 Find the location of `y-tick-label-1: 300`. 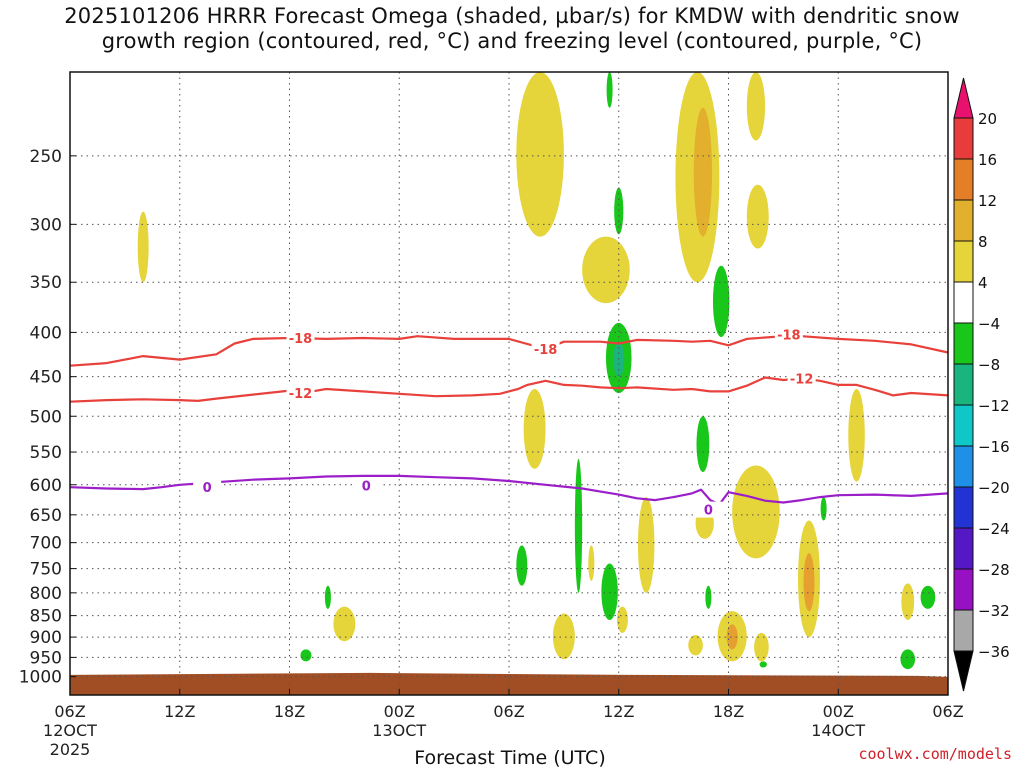

y-tick-label-1: 300 is located at coordinates (46, 225).